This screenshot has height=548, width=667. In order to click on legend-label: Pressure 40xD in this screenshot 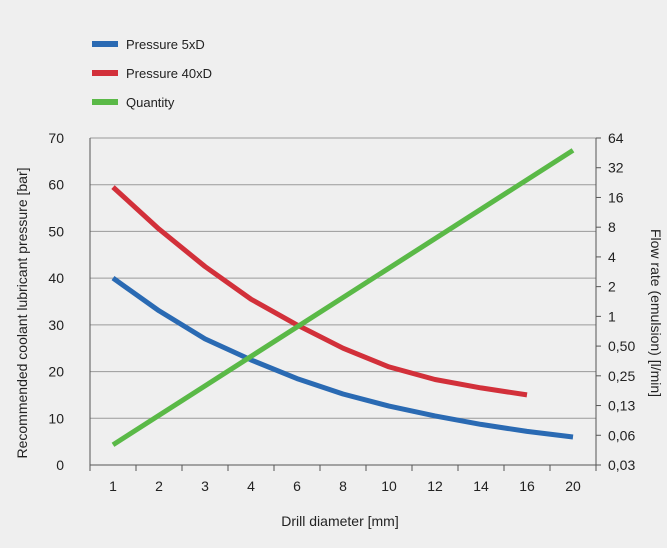, I will do `click(169, 73)`.